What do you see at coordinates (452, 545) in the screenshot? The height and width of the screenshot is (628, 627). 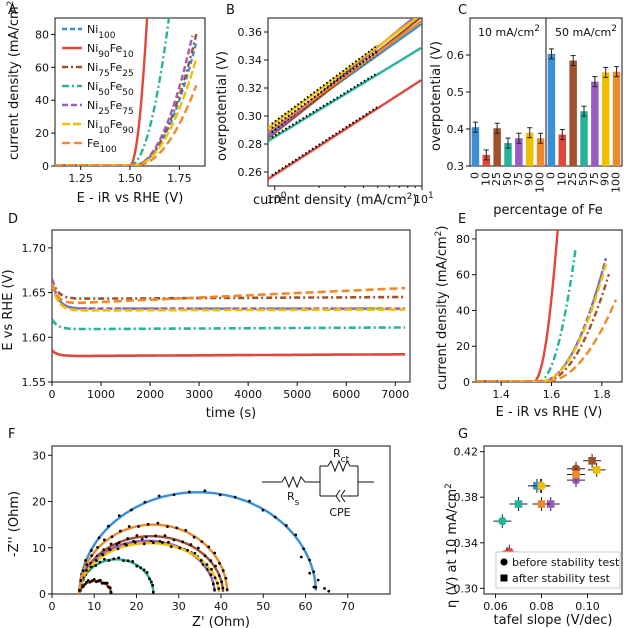 I see `panel-g-ylabel: η (V) at 10 mA/cm2` at bounding box center [452, 545].